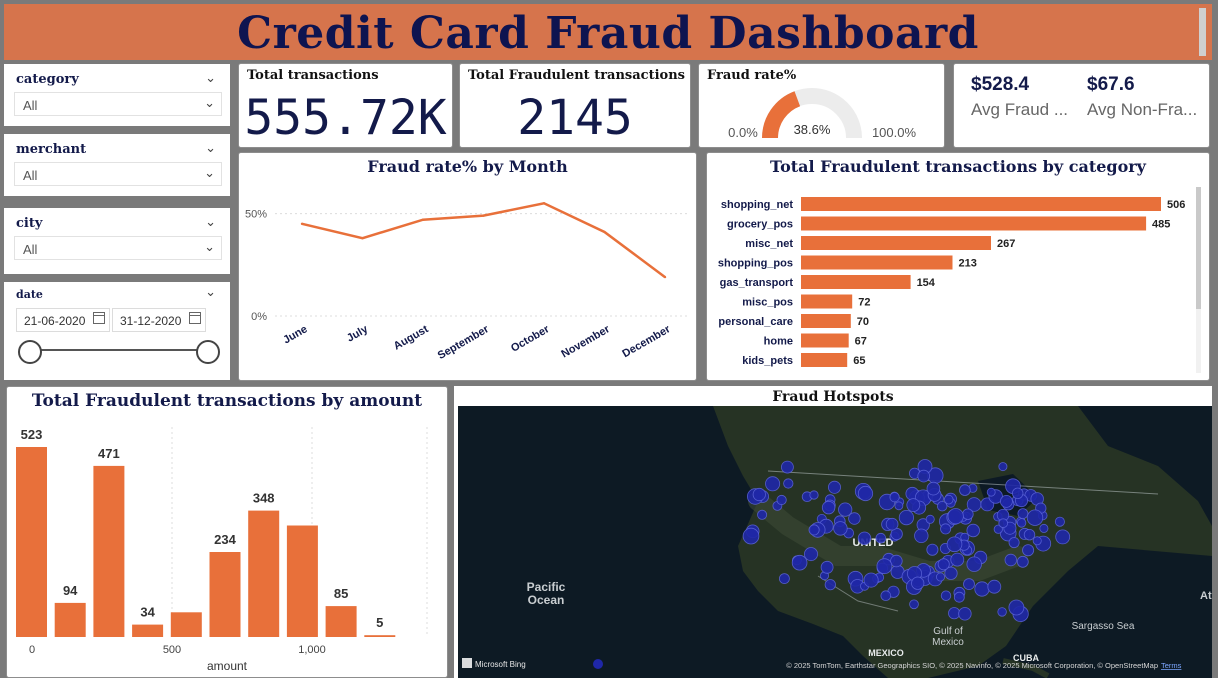 The height and width of the screenshot is (678, 1218). What do you see at coordinates (483, 240) in the screenshot?
I see `fraud-rate-series-line` at bounding box center [483, 240].